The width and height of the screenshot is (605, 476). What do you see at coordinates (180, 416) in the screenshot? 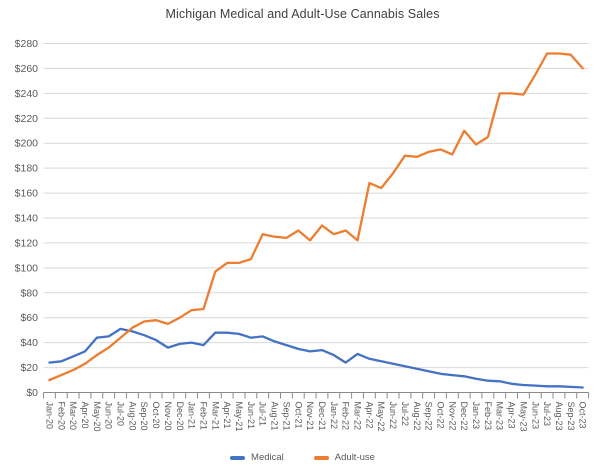
I see `x-axis-tick-label: Dec-20` at bounding box center [180, 416].